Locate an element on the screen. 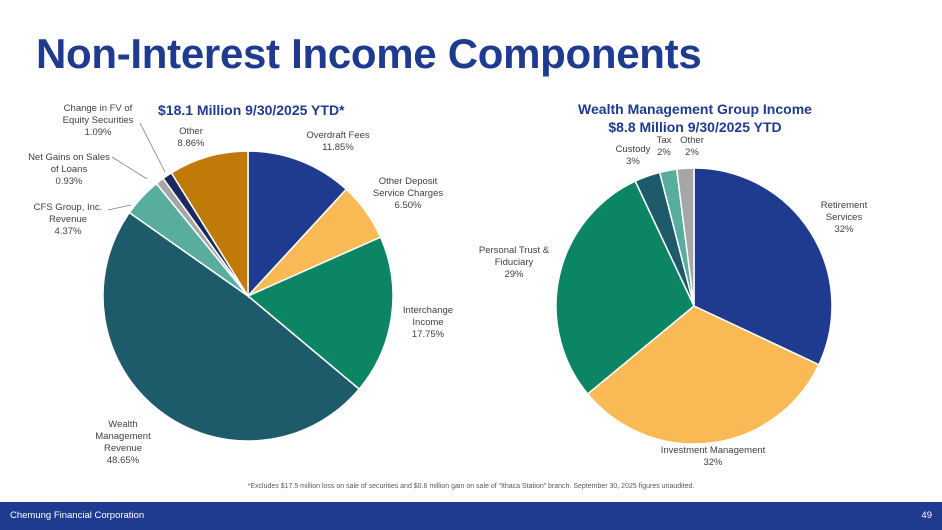 This screenshot has height=530, width=942. leader-lines is located at coordinates (136, 166).